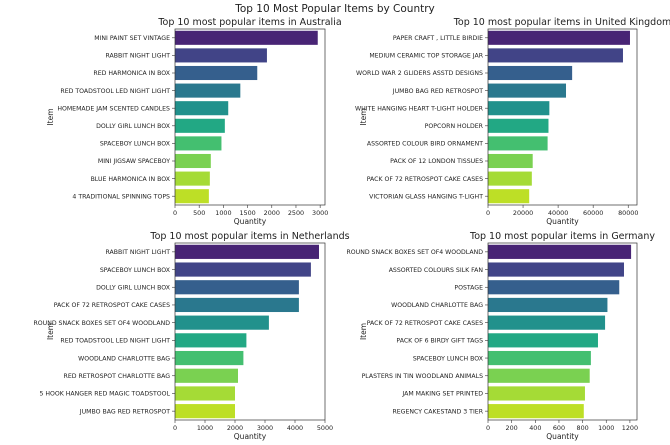  Describe the element at coordinates (518, 125) in the screenshot. I see `bar-popcorn-holder` at that location.